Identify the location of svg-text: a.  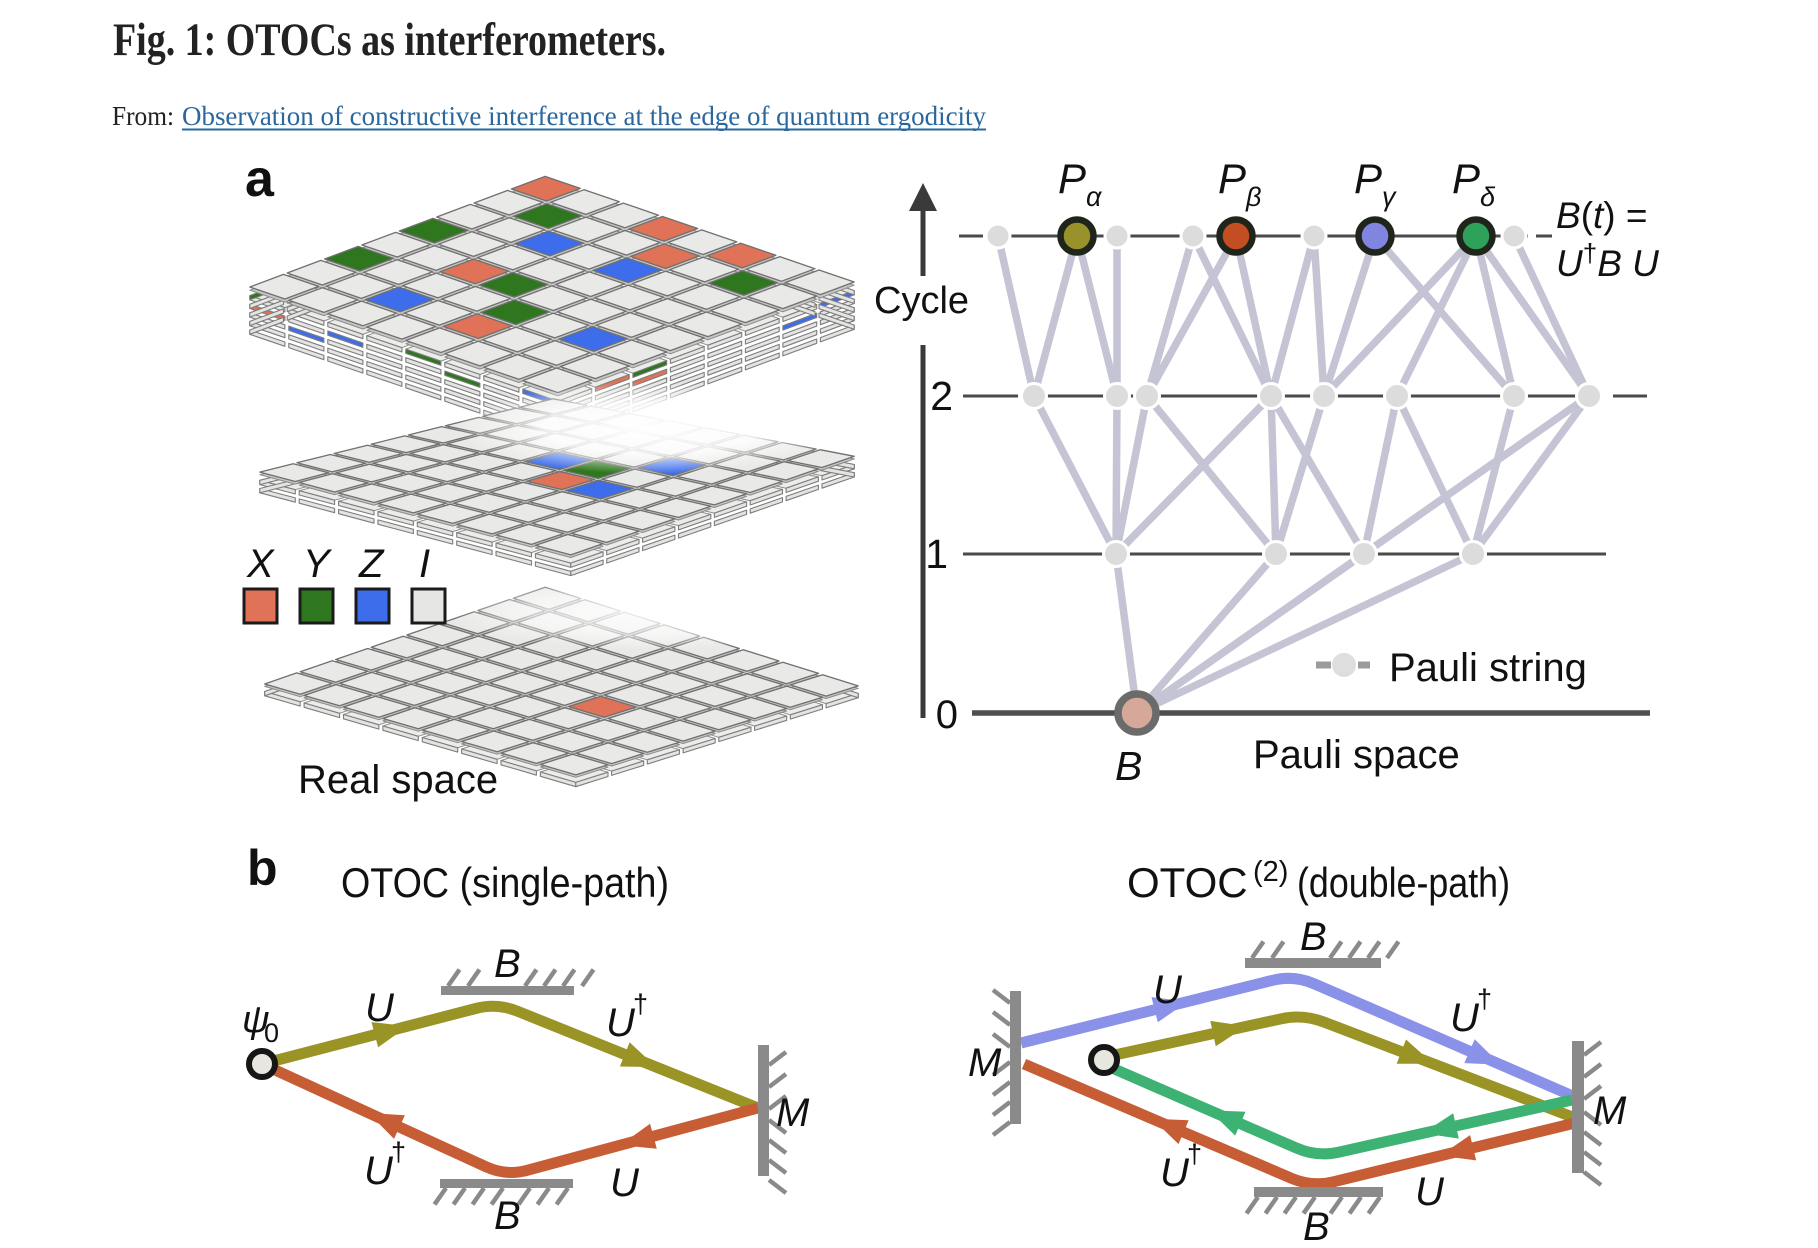
(260, 179).